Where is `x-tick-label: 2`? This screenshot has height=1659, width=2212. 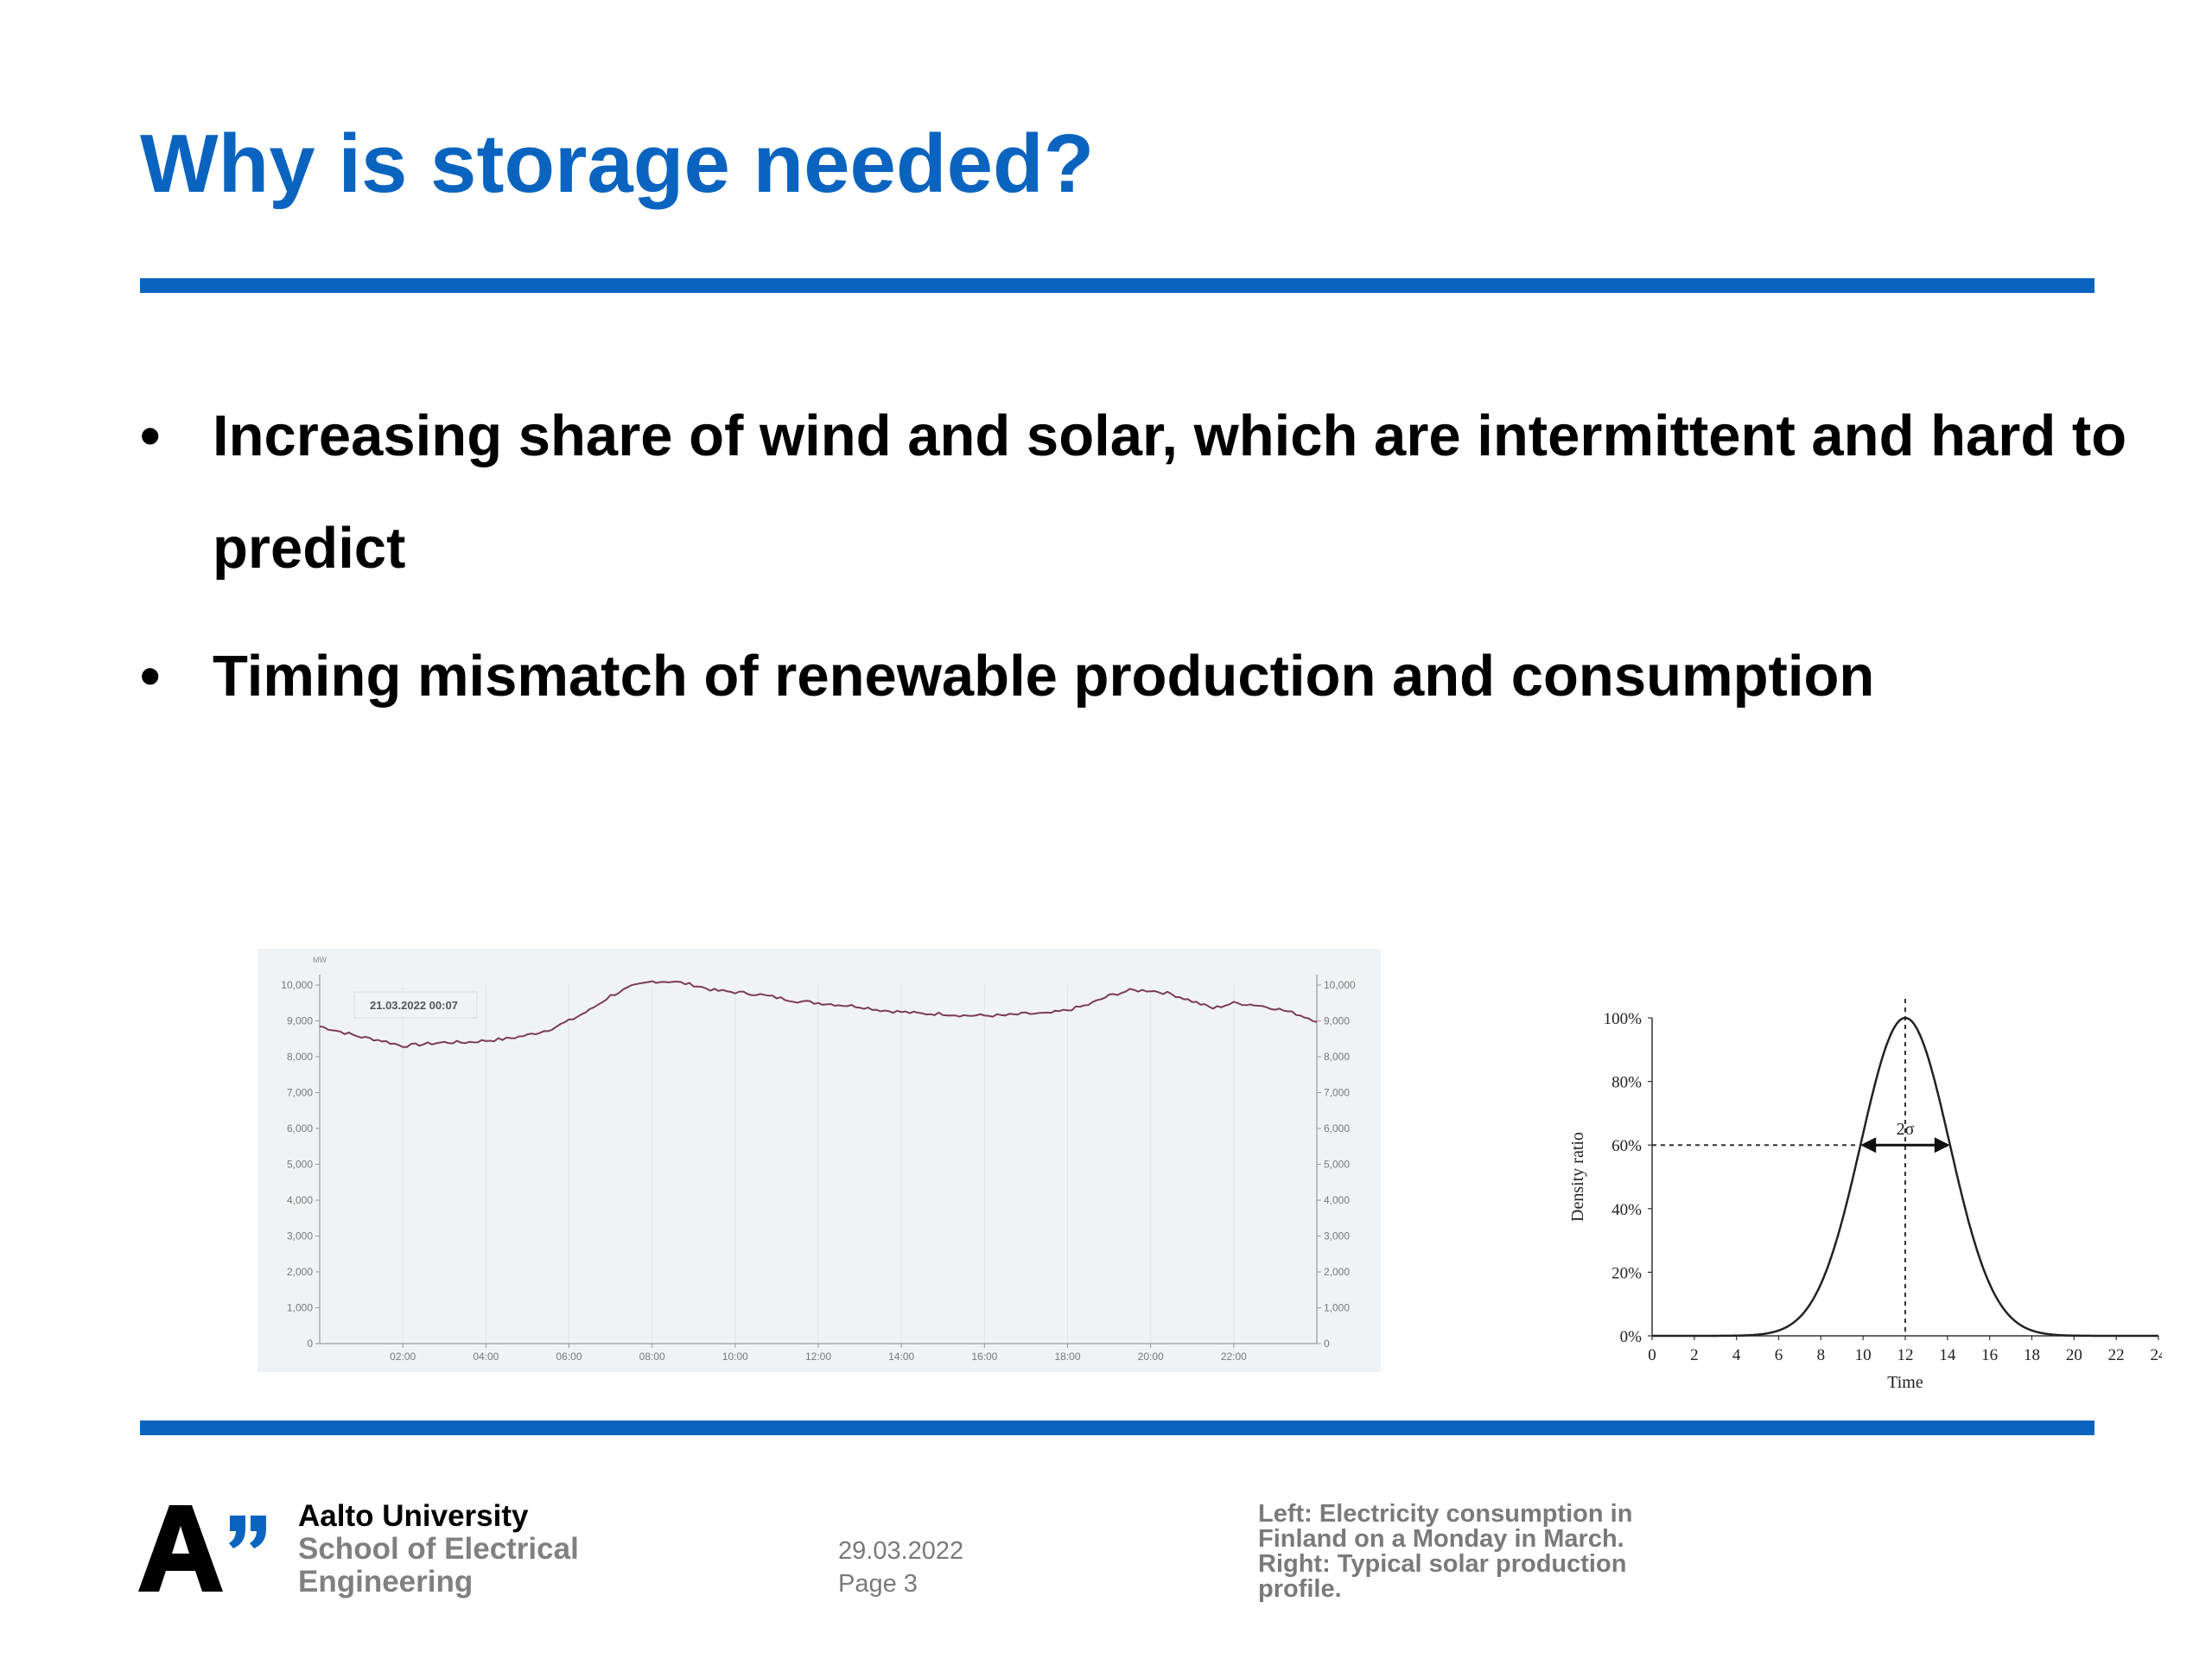 x-tick-label: 2 is located at coordinates (1694, 1355).